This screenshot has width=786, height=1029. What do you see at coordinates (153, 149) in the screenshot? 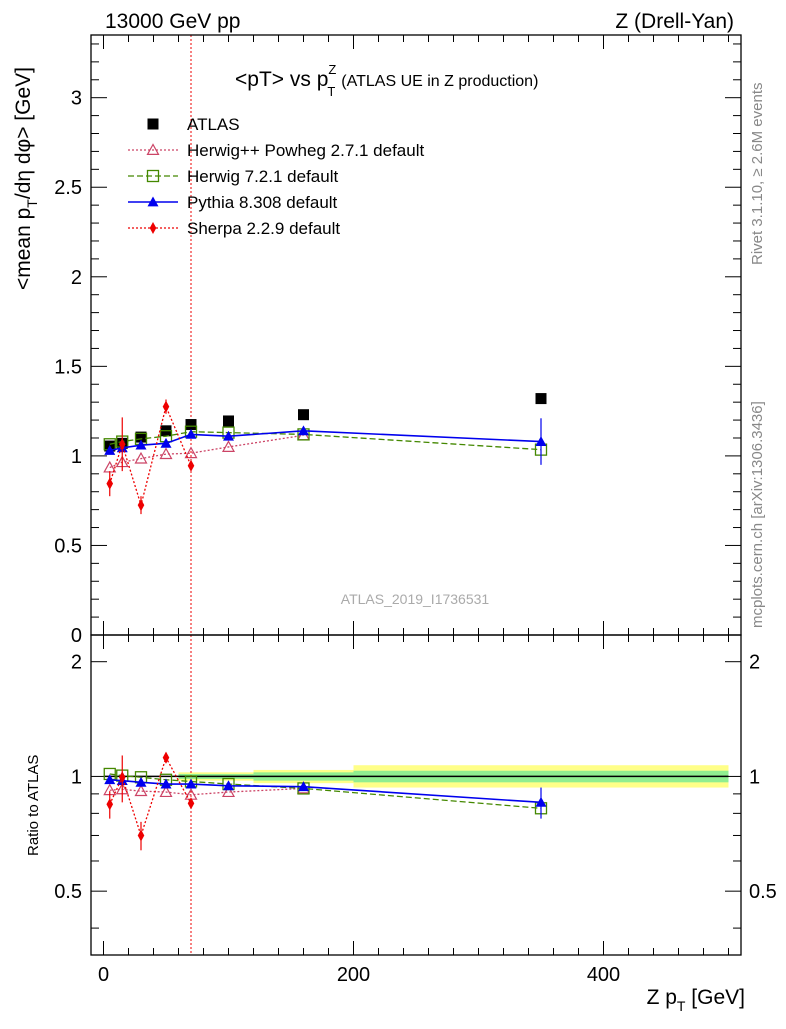
I see `legend-marker-herwigpp` at bounding box center [153, 149].